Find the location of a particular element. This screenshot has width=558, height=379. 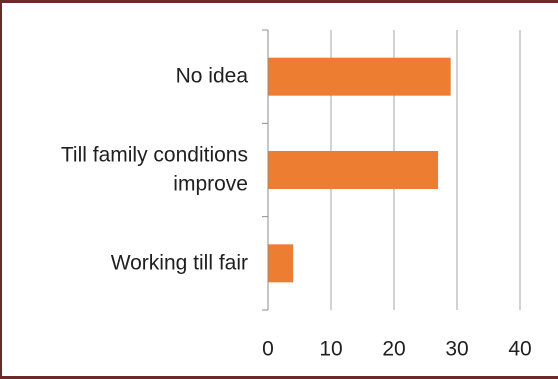

x-tick-label-20: 20 is located at coordinates (393, 349).